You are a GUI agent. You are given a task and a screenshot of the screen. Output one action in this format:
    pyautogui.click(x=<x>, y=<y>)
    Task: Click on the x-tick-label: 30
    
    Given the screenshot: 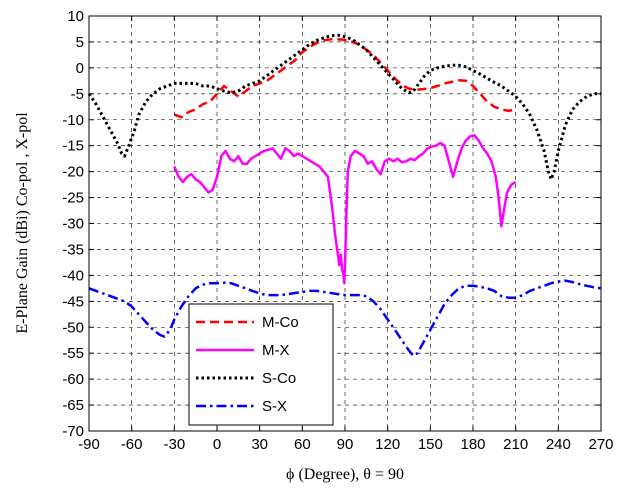 What is the action you would take?
    pyautogui.click(x=259, y=444)
    